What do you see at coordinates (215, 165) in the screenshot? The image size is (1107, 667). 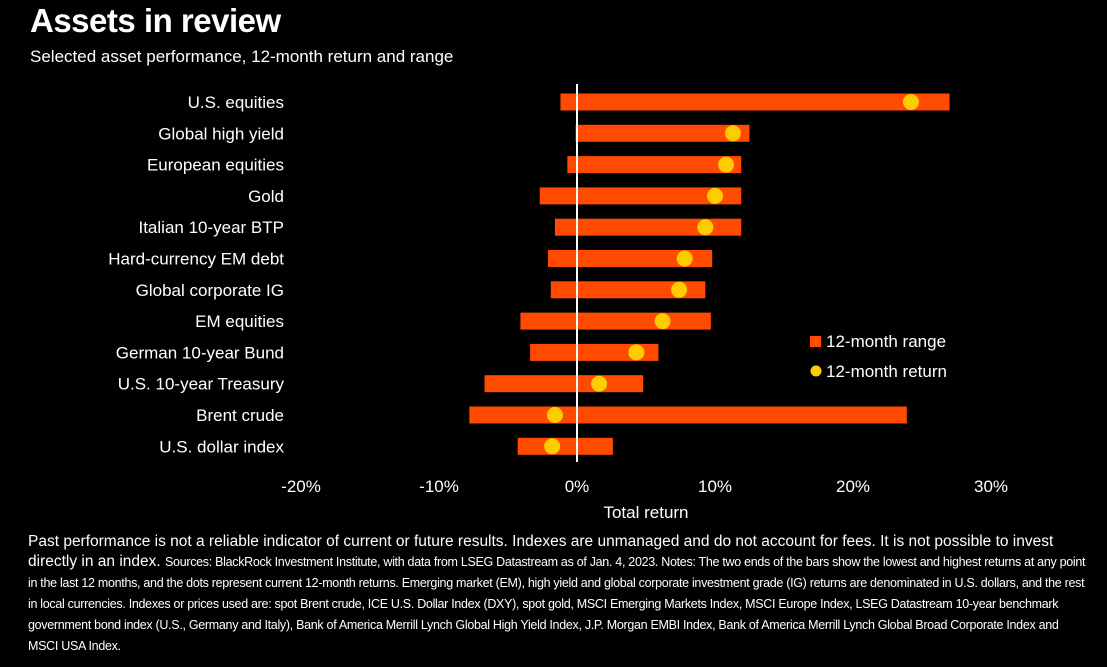 I see `category-label-european-equities: European equities` at bounding box center [215, 165].